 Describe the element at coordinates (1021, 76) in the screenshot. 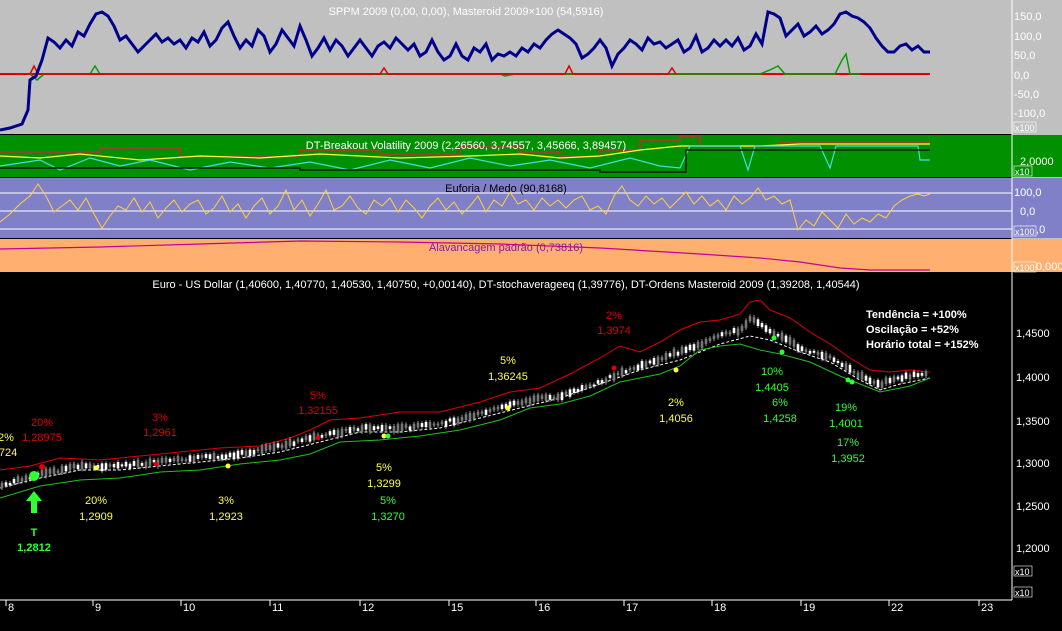

I see `sppm-axis-tick: 0,0` at that location.